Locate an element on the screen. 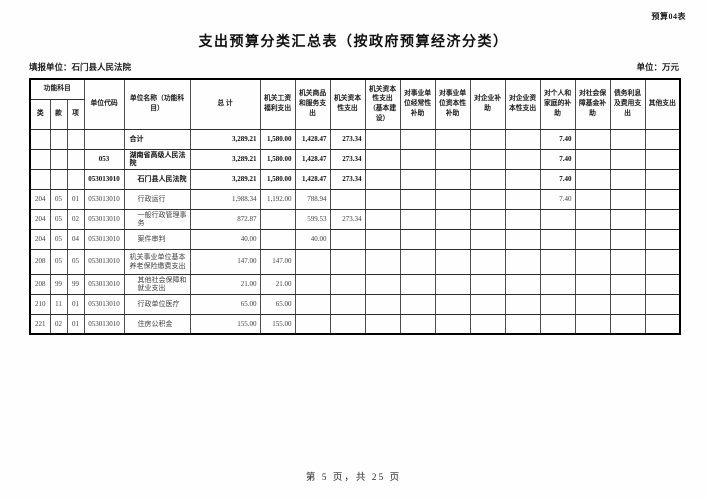 The width and height of the screenshot is (707, 500). cell-amount: 1,580.00 is located at coordinates (277, 159).